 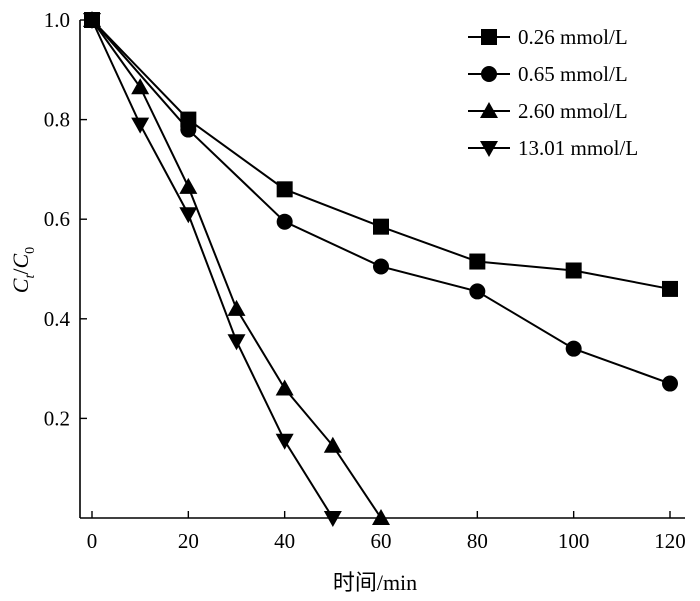 I want to click on y-axis-title-slash: /, so click(x=20, y=271).